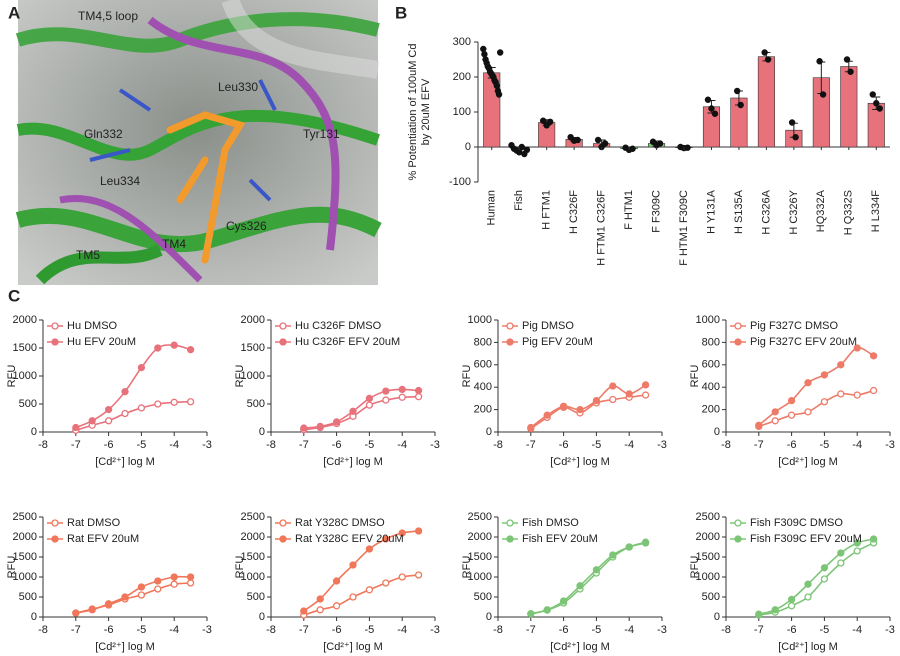 The height and width of the screenshot is (656, 900). What do you see at coordinates (14, 12) in the screenshot?
I see `panel-label: A` at bounding box center [14, 12].